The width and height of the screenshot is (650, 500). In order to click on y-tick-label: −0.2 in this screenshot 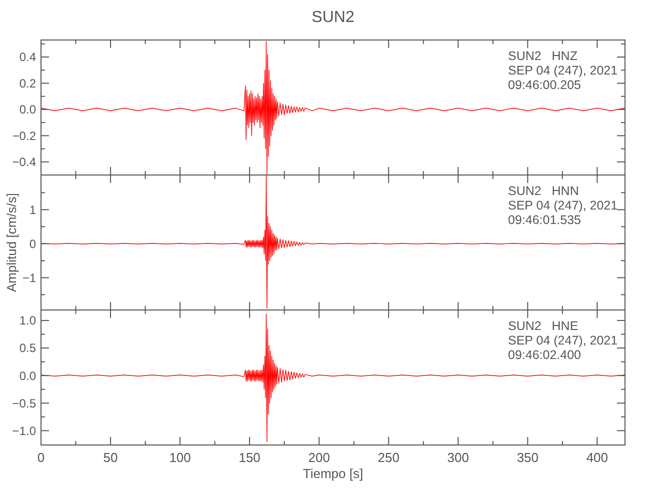, I will do `click(24, 135)`.